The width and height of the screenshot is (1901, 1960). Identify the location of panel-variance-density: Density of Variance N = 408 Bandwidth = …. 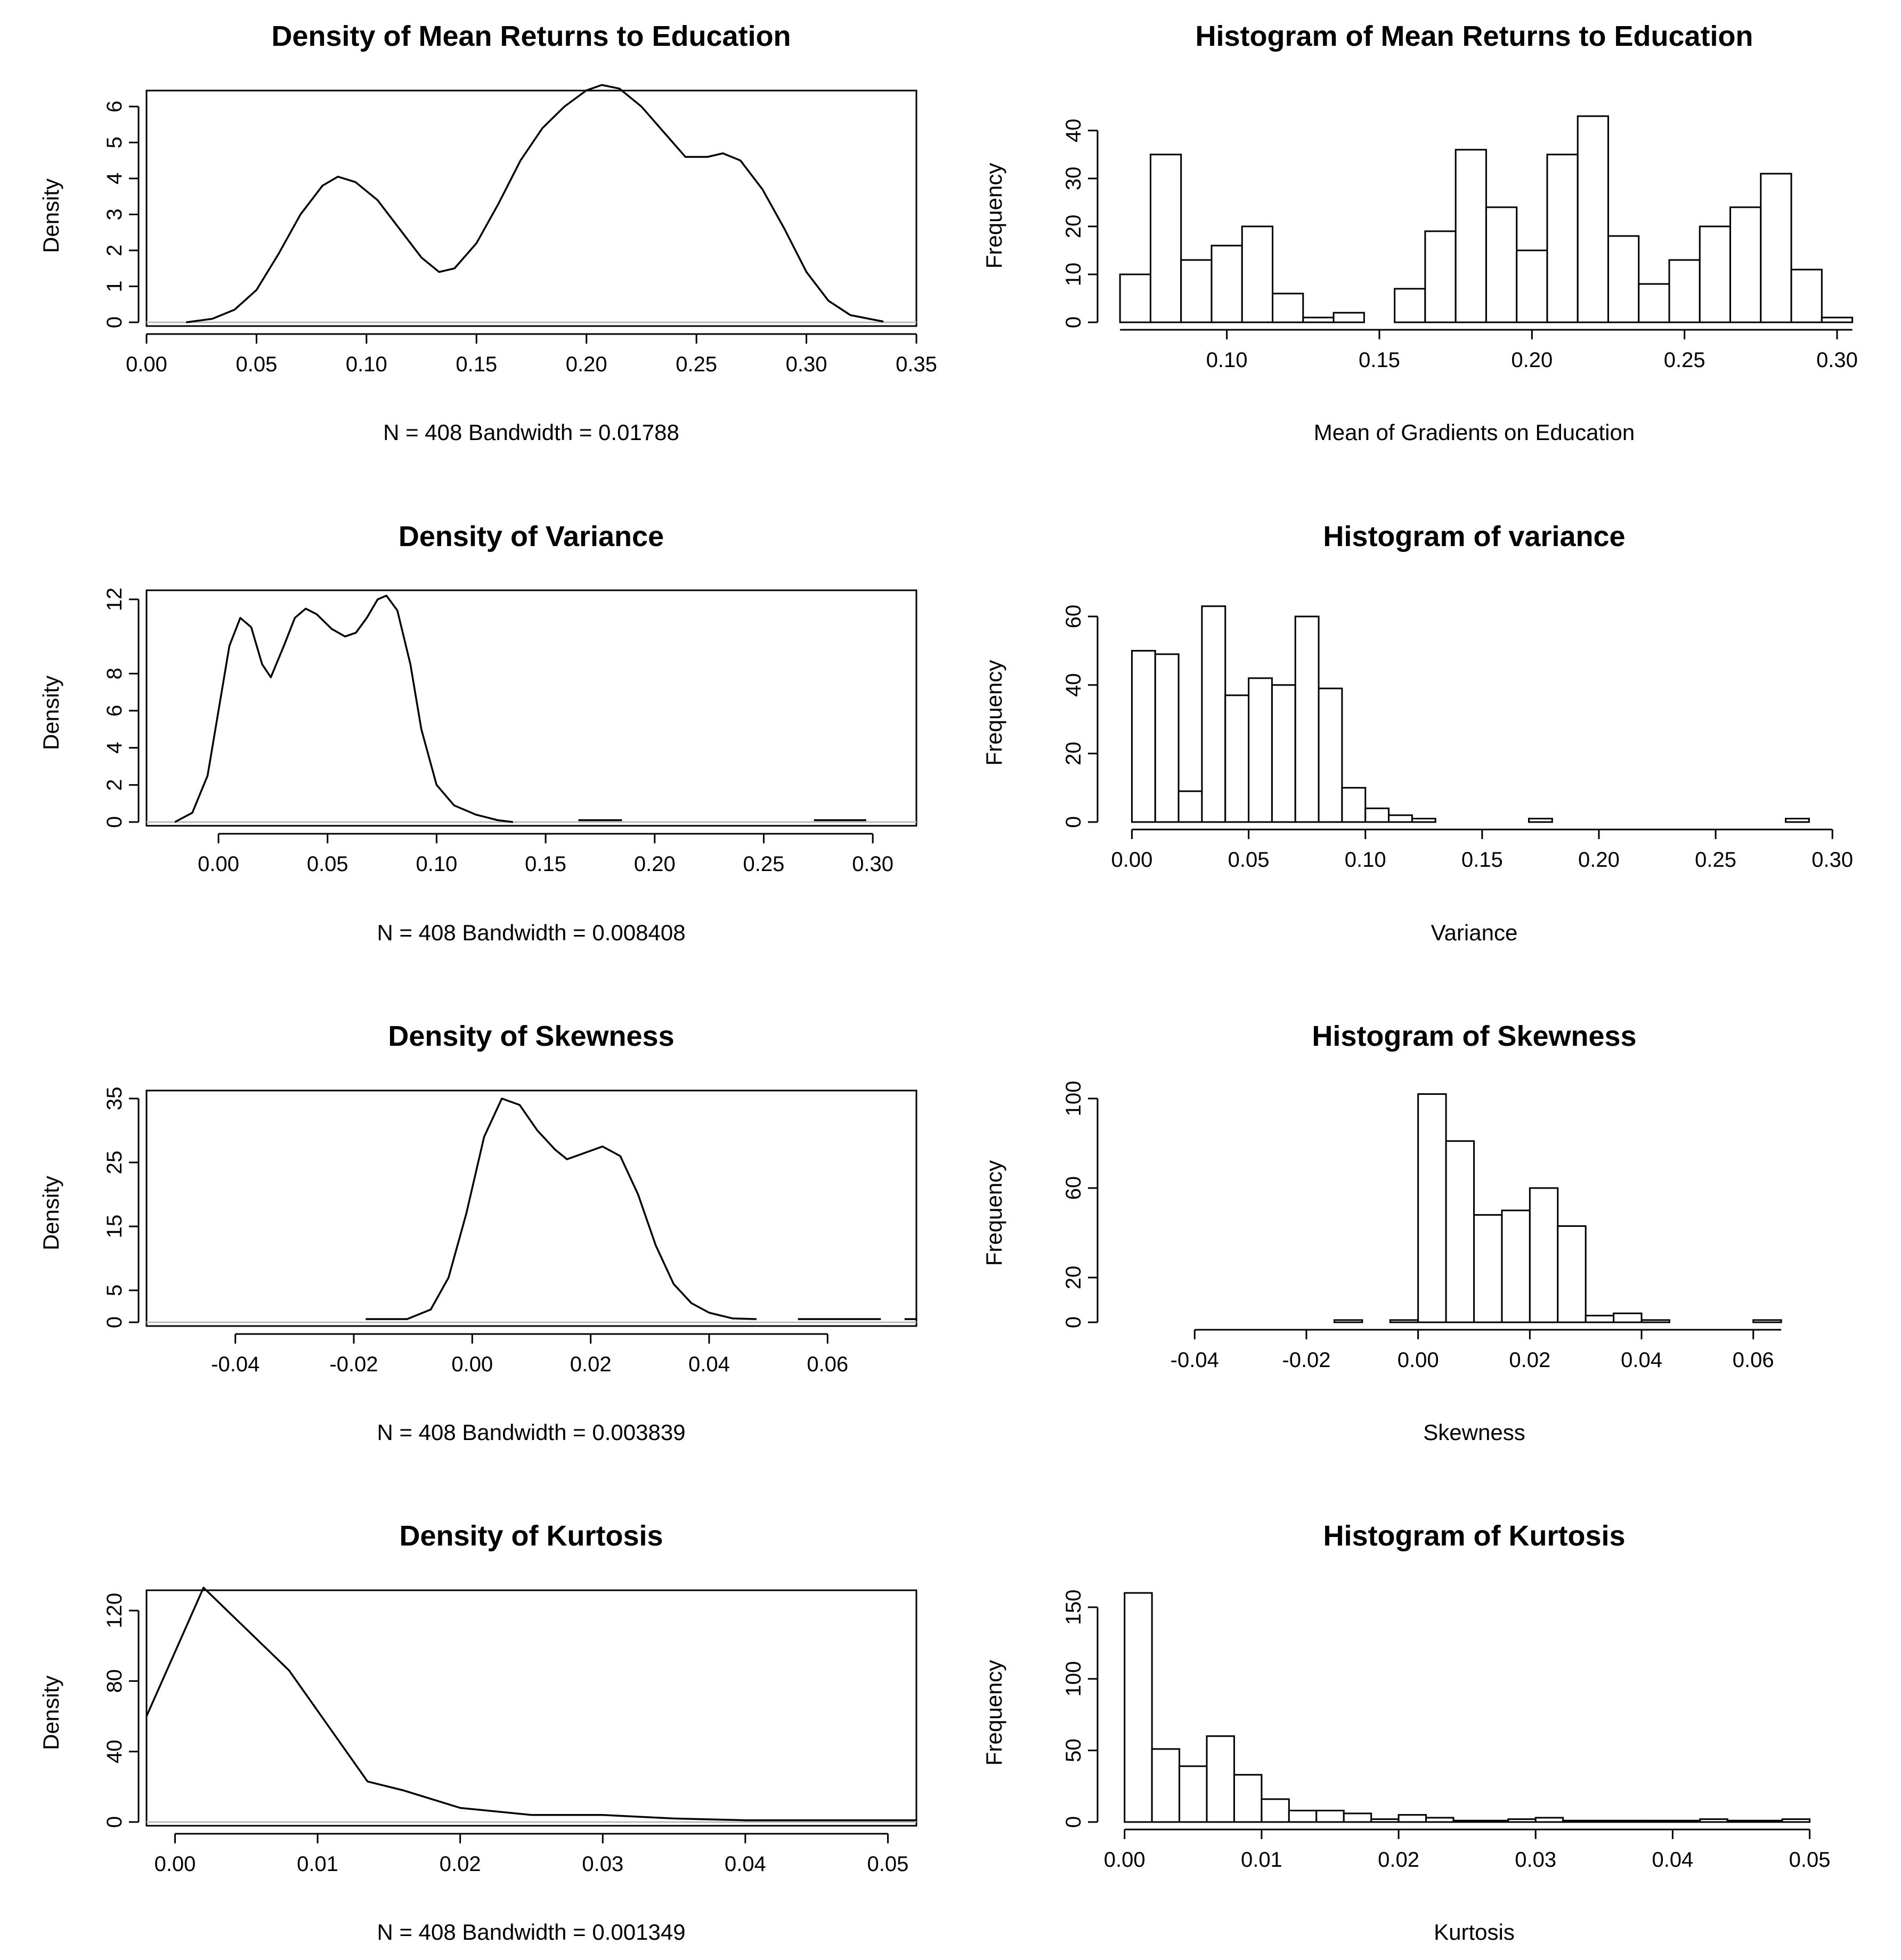
(362, 733).